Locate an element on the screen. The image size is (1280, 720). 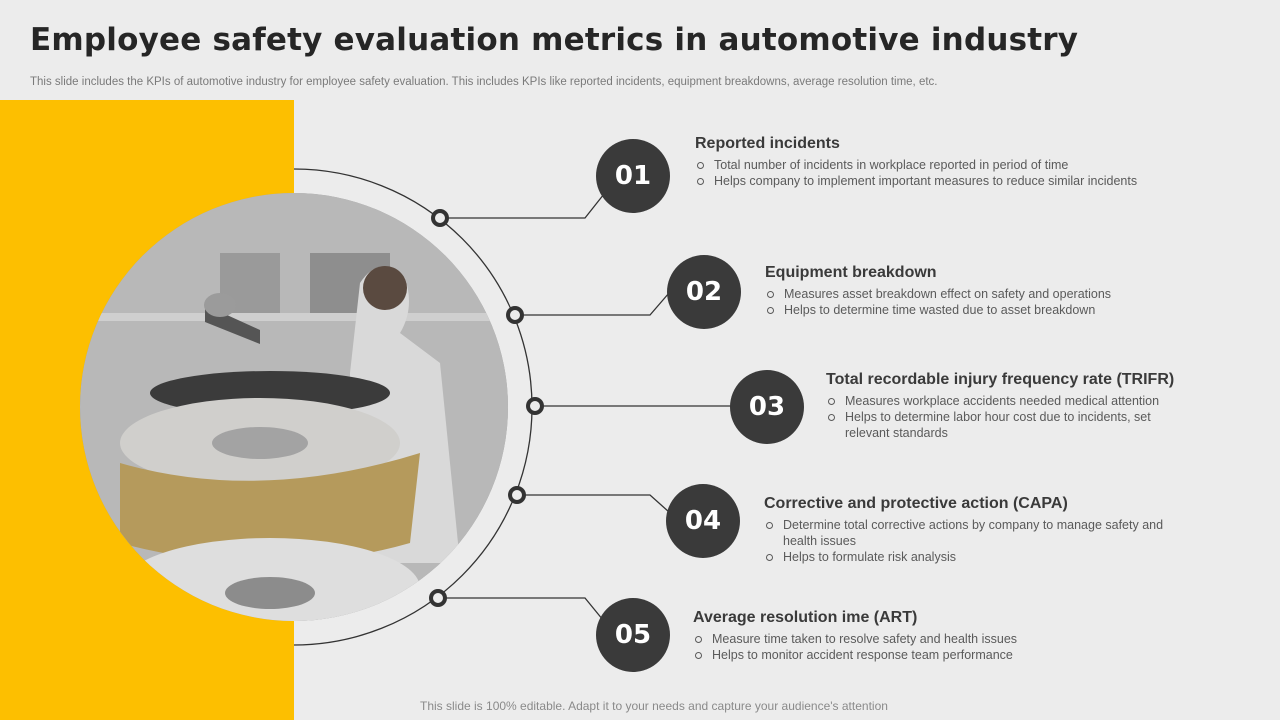
metric-title: Average resolution ime (ART) is located at coordinates (805, 617).